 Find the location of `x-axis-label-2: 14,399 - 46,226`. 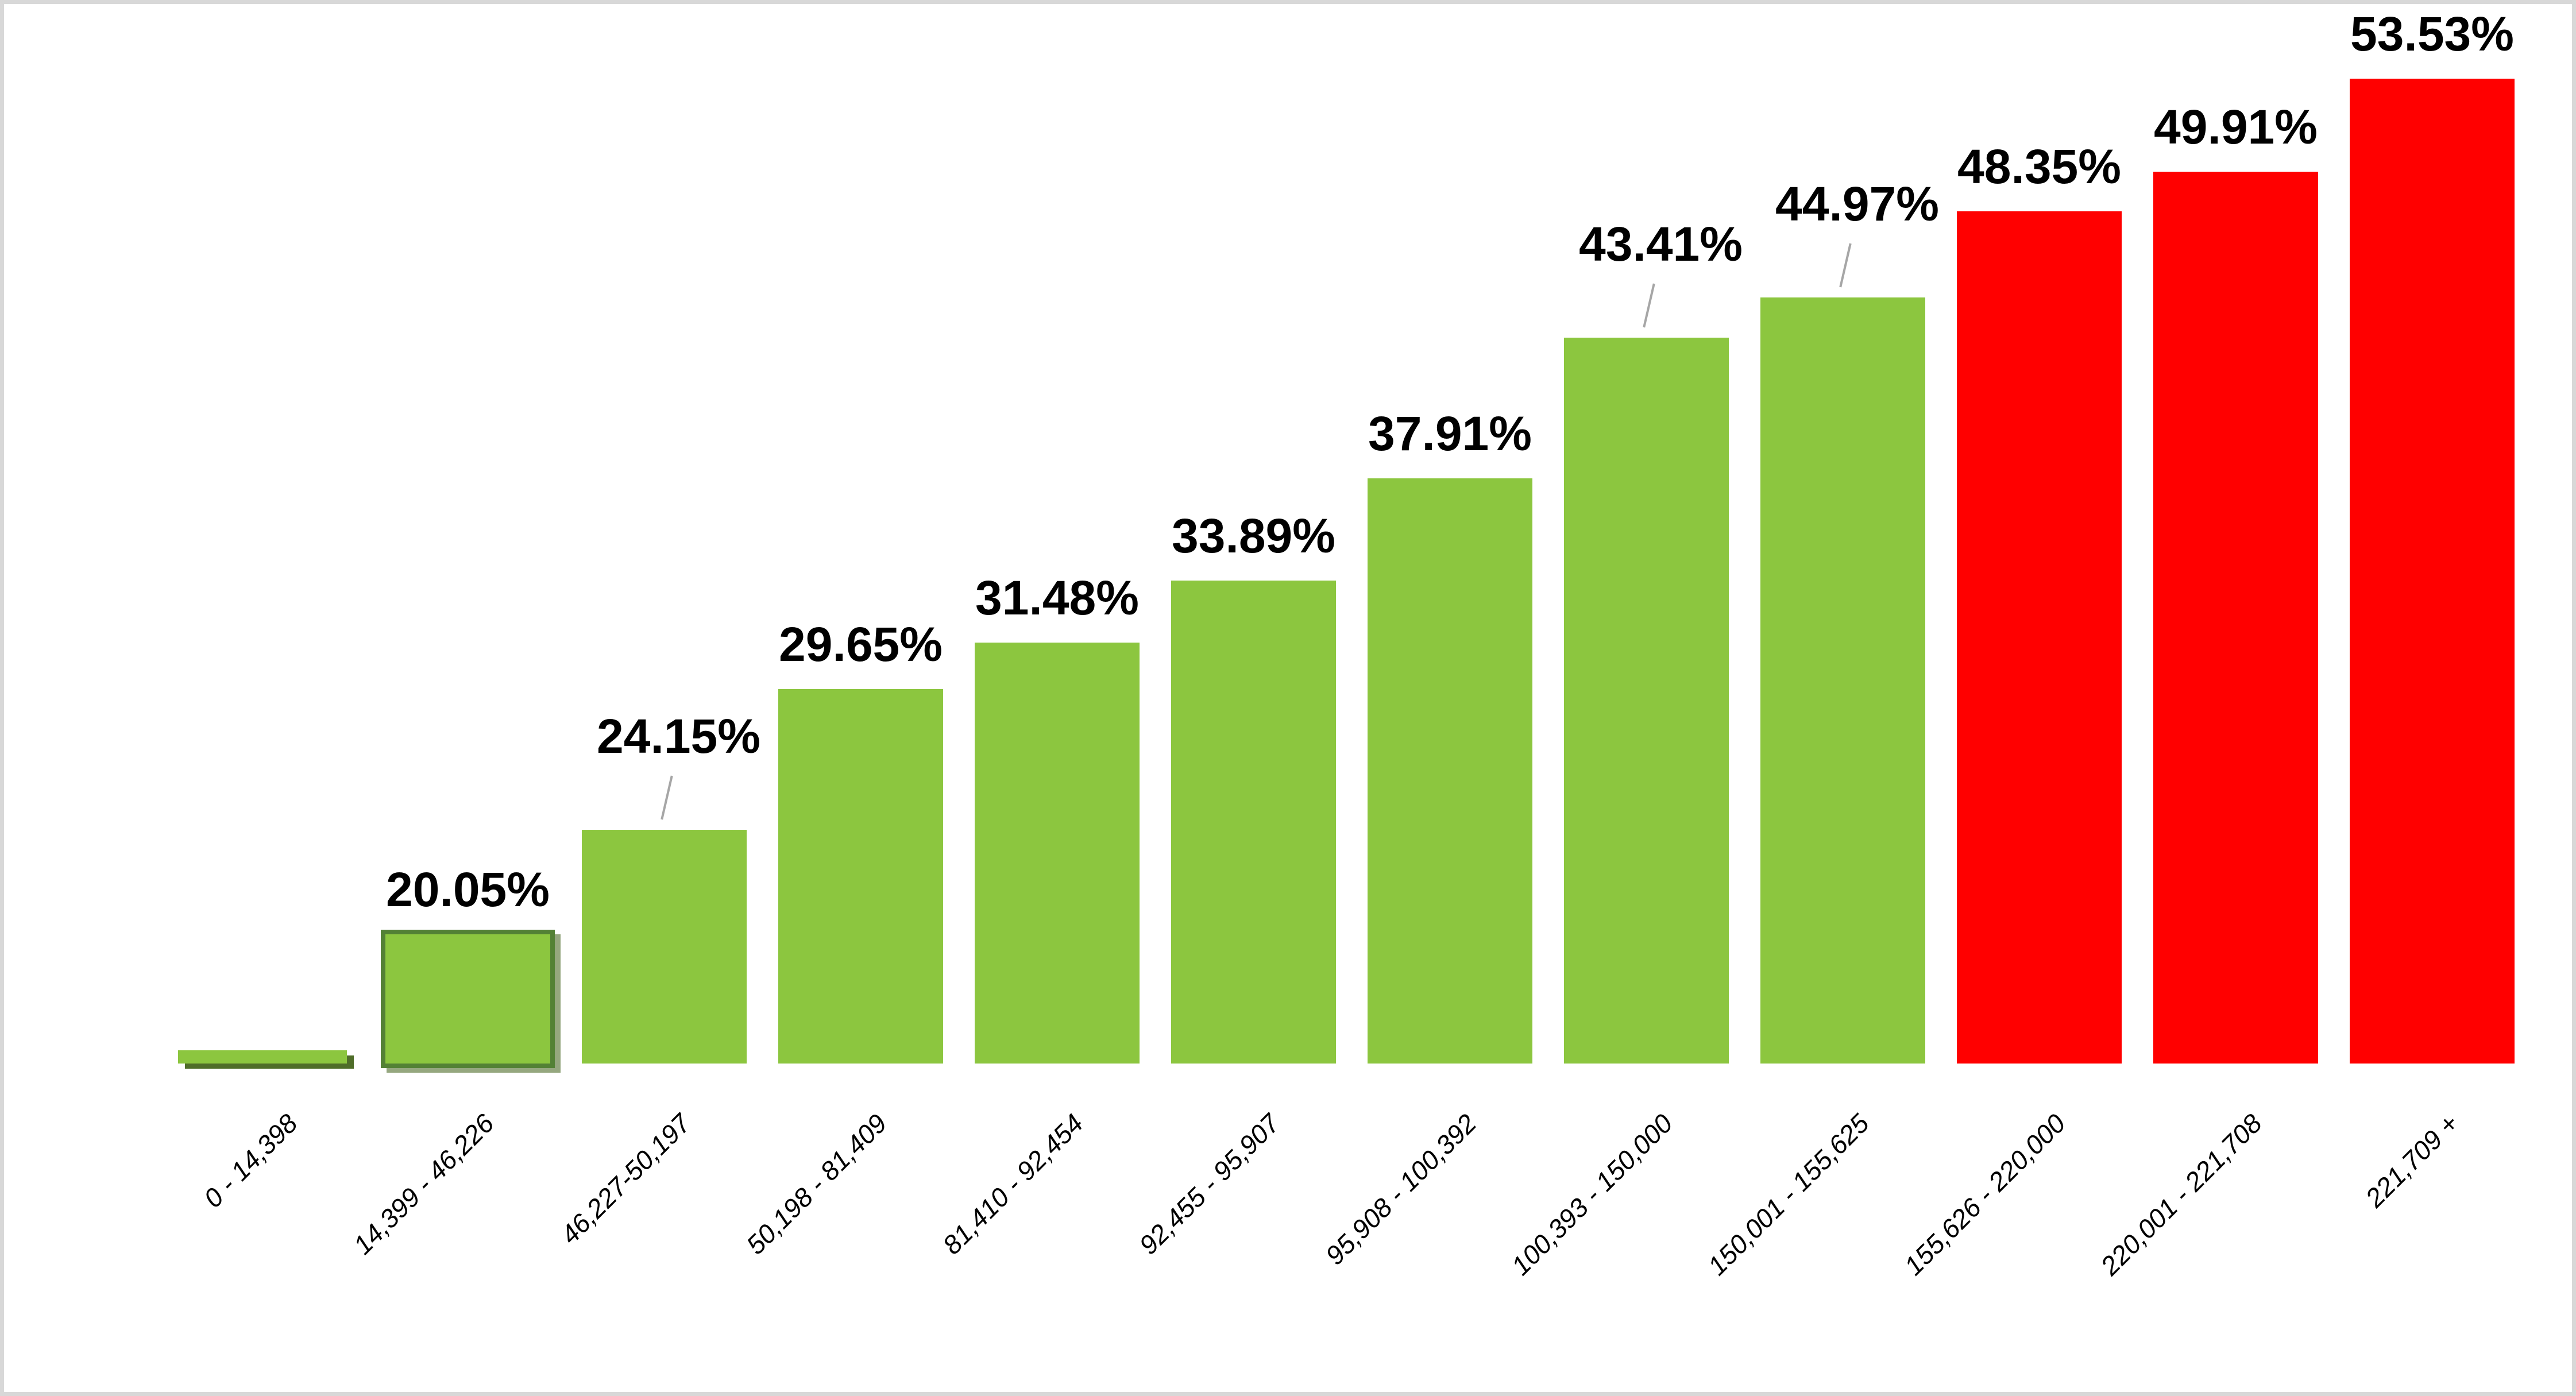

x-axis-label-2: 14,399 - 46,226 is located at coordinates (423, 1184).